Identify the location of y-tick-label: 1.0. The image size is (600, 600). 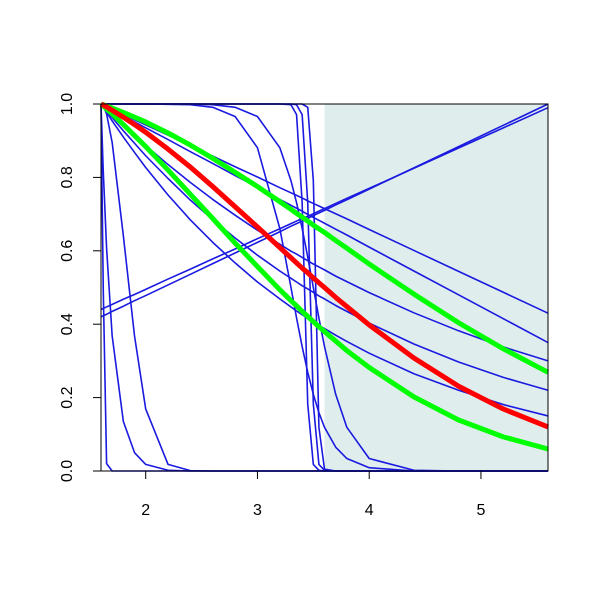
(67, 104).